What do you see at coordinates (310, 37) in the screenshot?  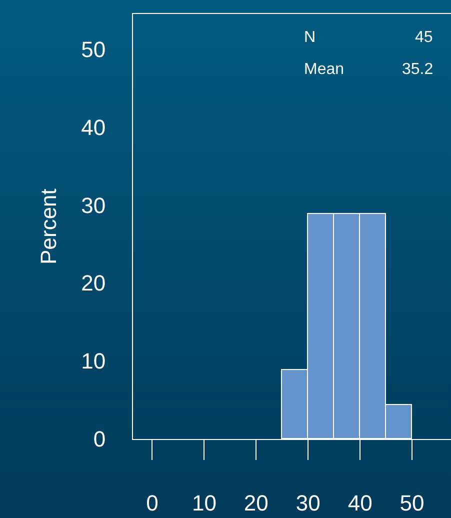 I see `annotation: N` at bounding box center [310, 37].